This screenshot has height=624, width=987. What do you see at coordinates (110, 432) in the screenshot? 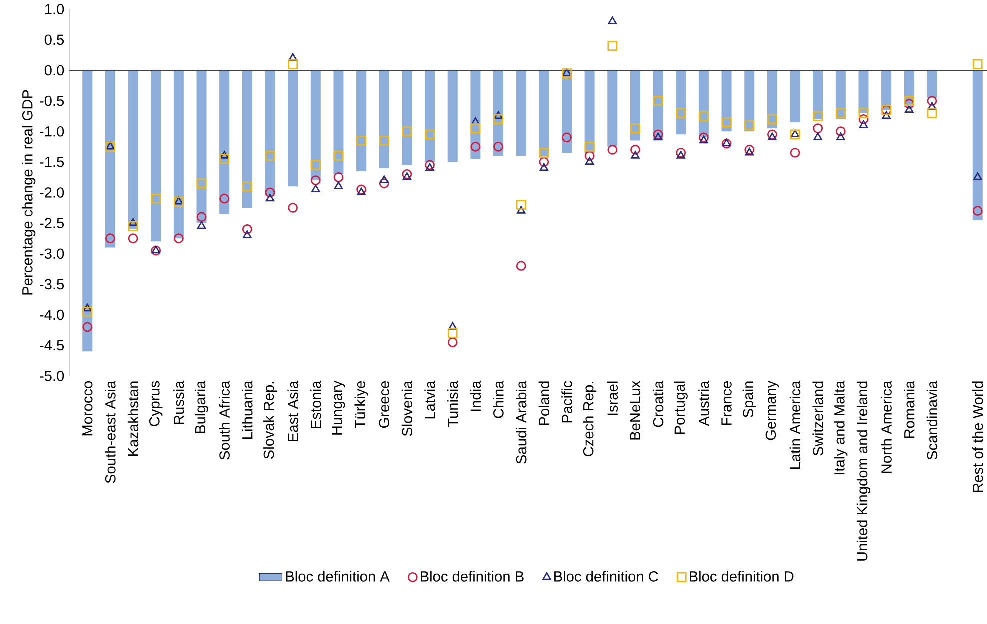
I see `x-tick-label: South-east Asia` at bounding box center [110, 432].